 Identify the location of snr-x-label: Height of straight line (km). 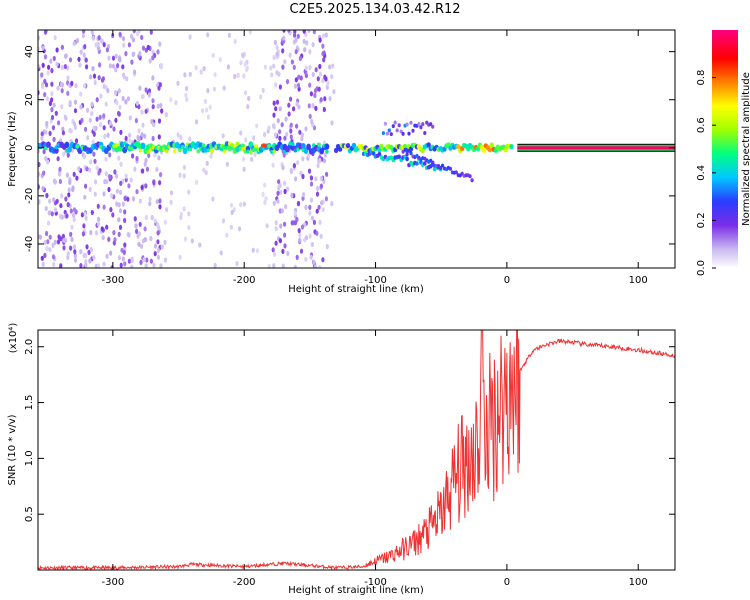
(356, 590).